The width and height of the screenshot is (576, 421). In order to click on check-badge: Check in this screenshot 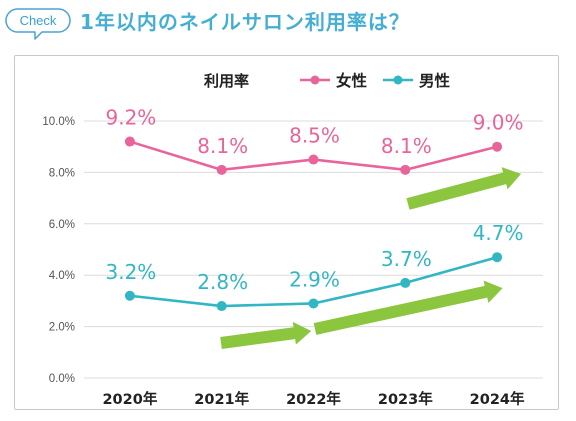, I will do `click(40, 25)`.